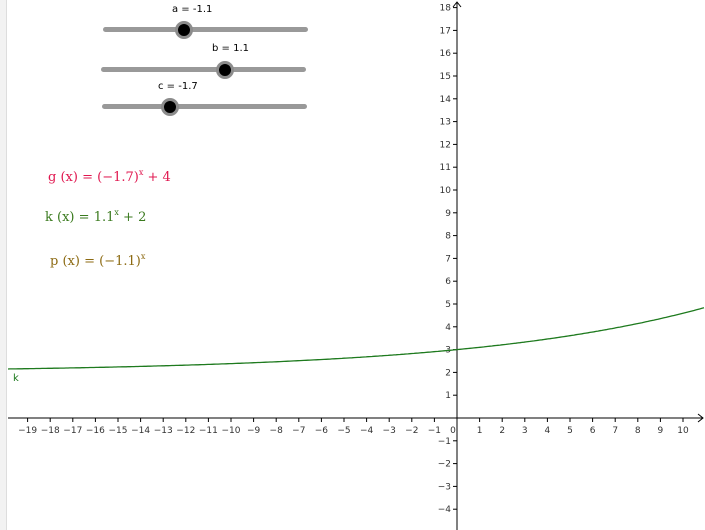 The image size is (705, 530). What do you see at coordinates (446, 191) in the screenshot?
I see `y-tick-label: 10` at bounding box center [446, 191].